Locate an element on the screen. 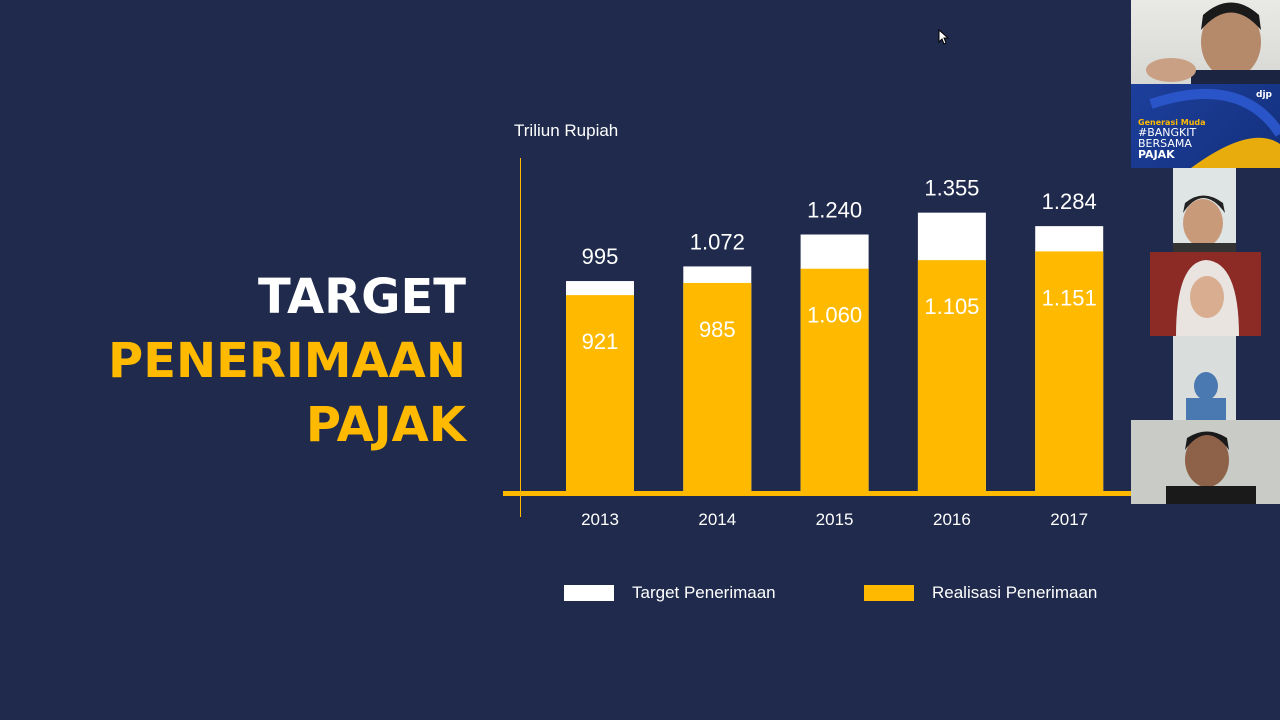 The image size is (1280, 720). bar-realisasi-2016 is located at coordinates (951, 375).